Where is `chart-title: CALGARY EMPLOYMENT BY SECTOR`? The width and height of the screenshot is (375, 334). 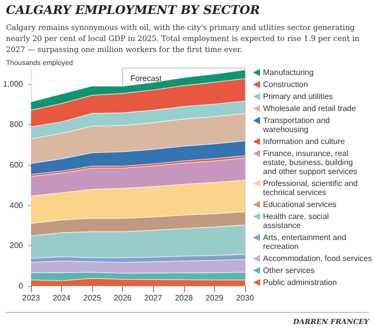
chart-title: CALGARY EMPLOYMENT BY SECTOR is located at coordinates (133, 10).